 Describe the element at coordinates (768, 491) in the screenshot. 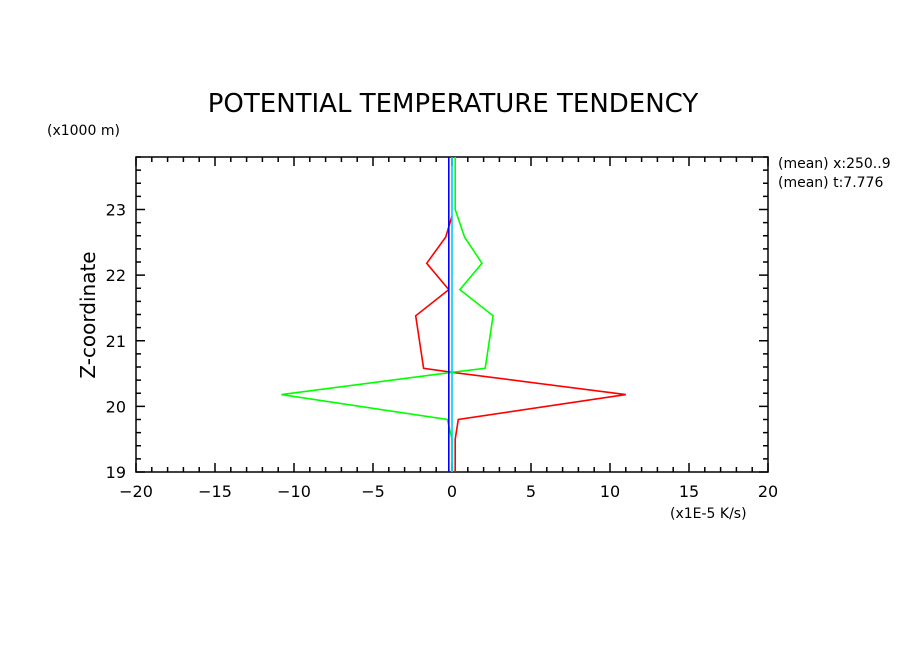

I see `x-tick-label: 20` at that location.